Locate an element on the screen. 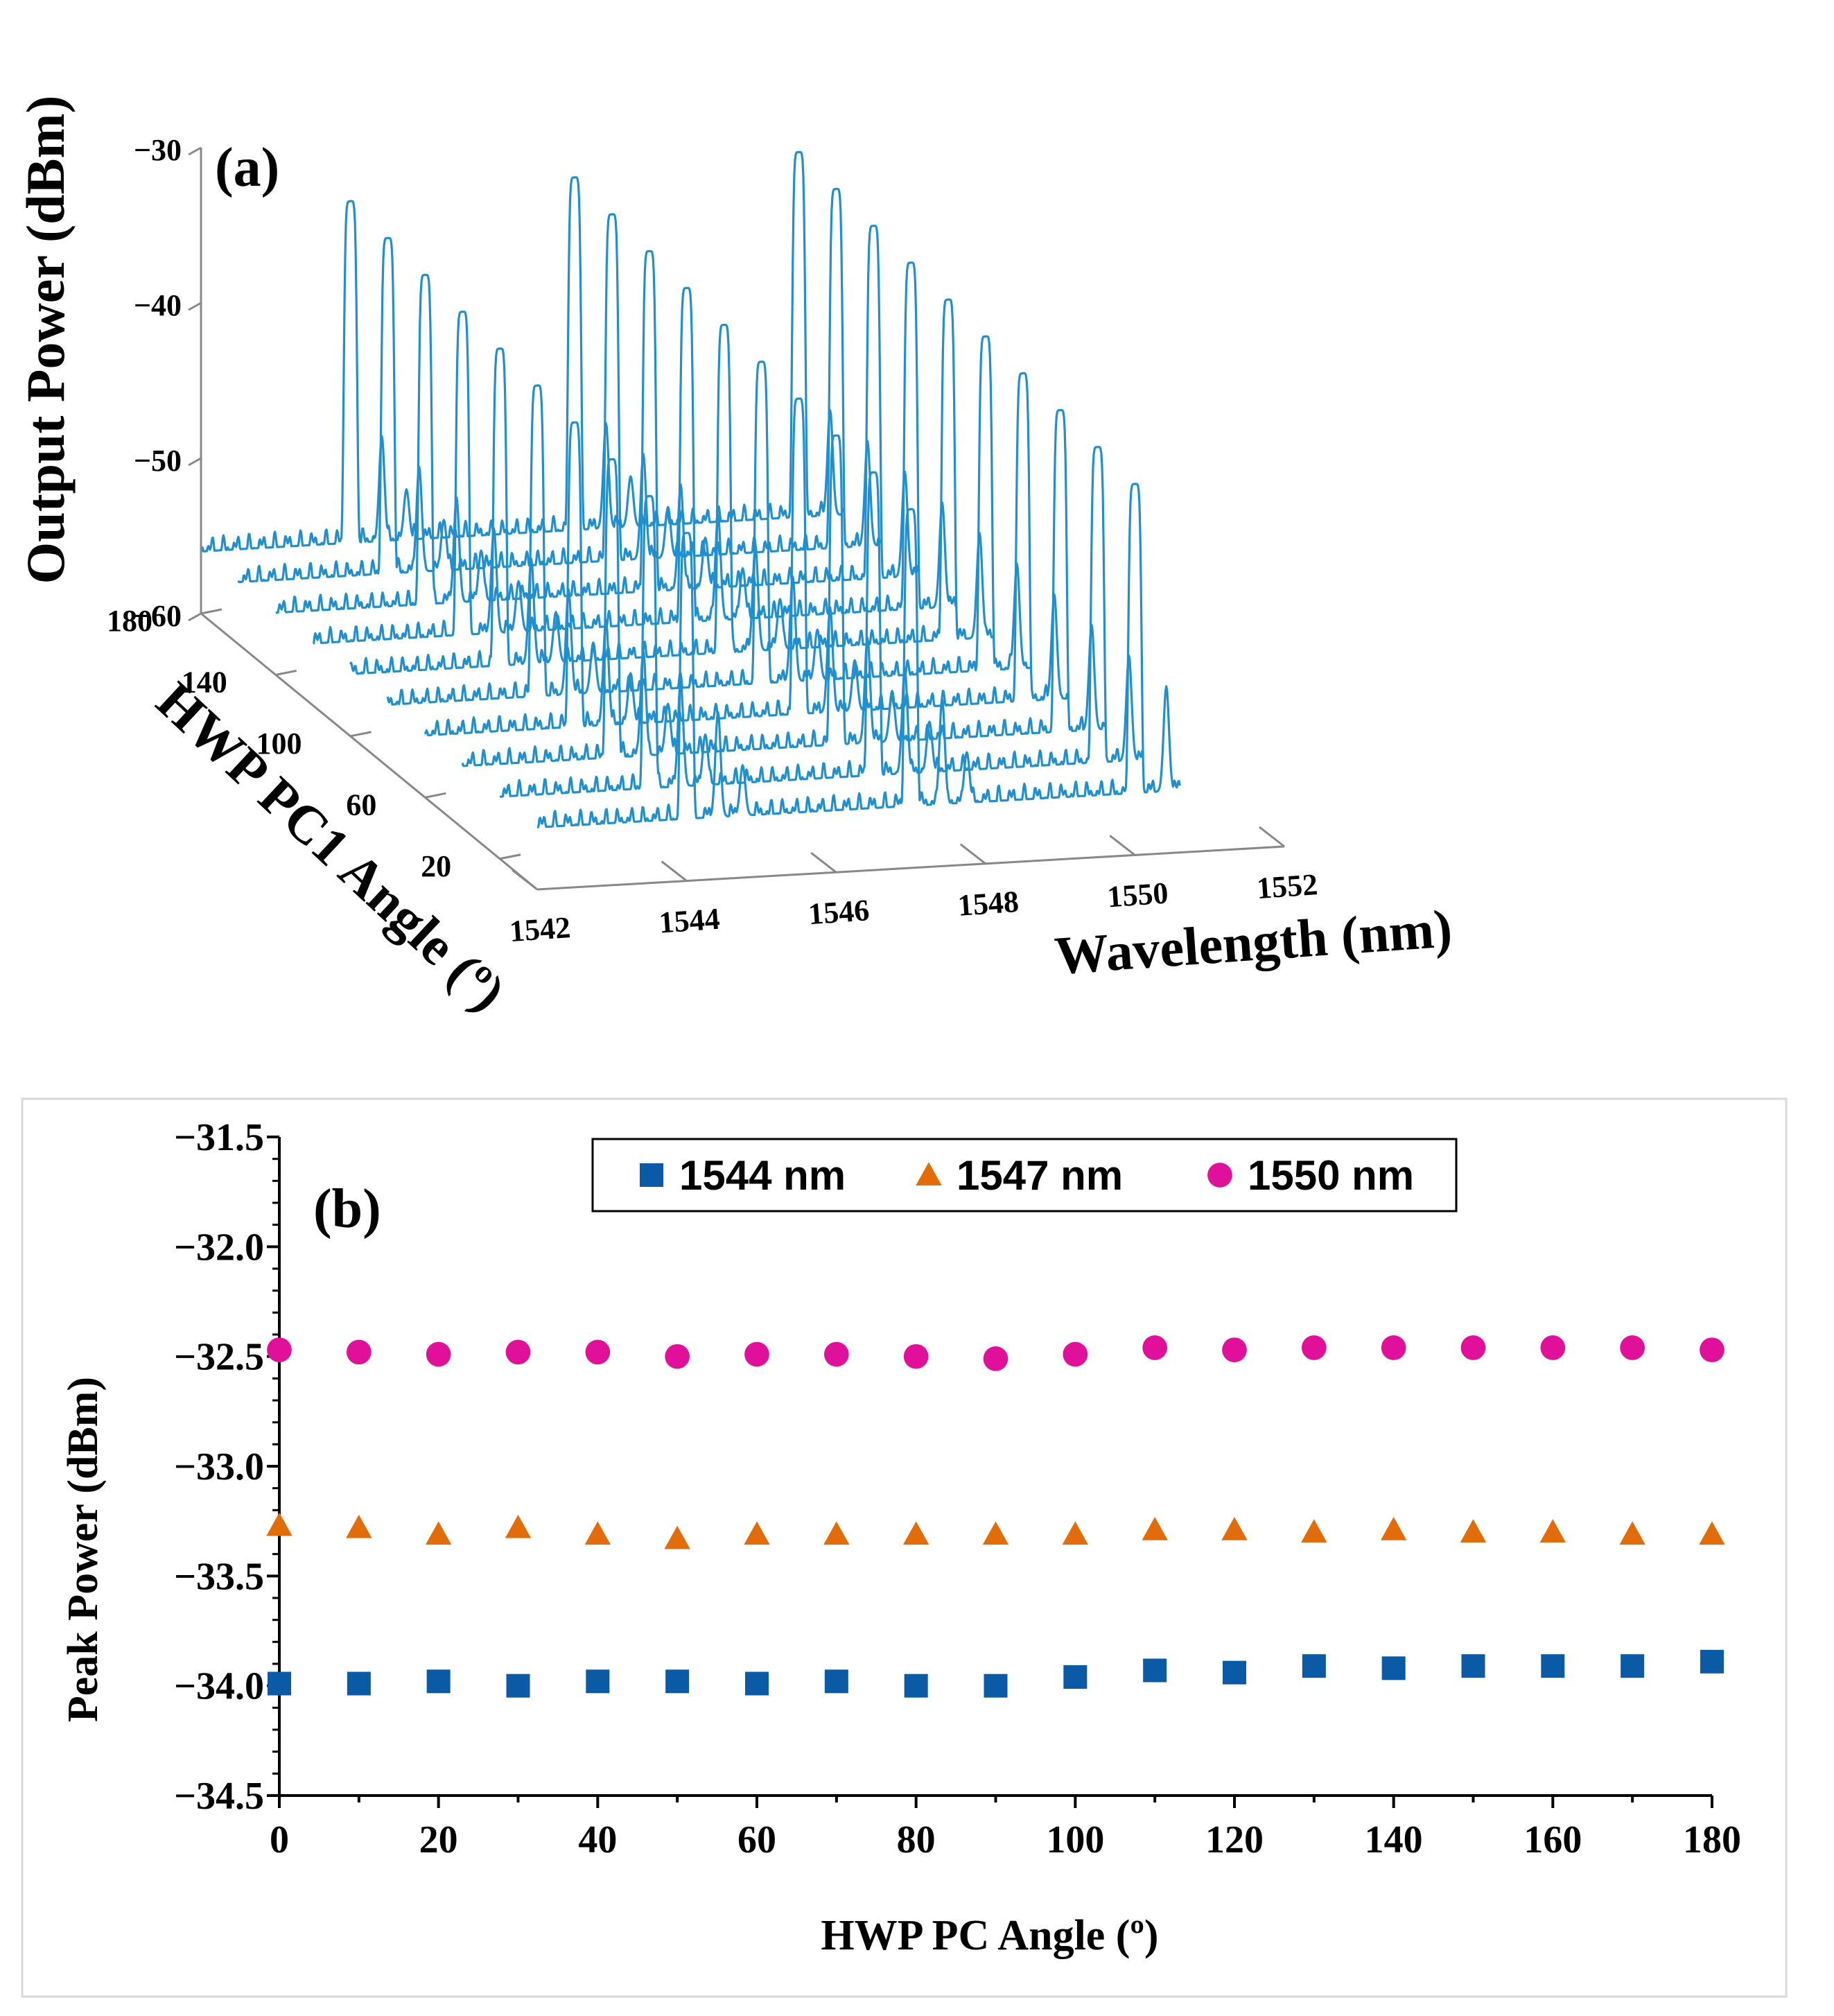 The height and width of the screenshot is (2016, 1834). x-tick-label: 100 is located at coordinates (1075, 1839).